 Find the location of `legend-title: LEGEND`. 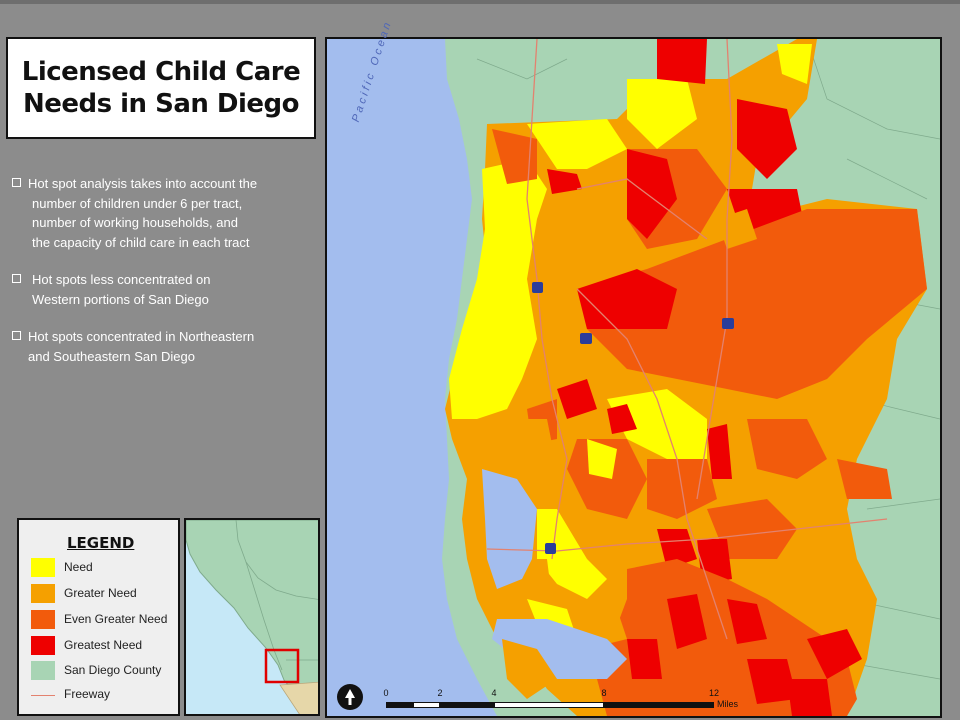

legend-title: LEGEND is located at coordinates (101, 543).